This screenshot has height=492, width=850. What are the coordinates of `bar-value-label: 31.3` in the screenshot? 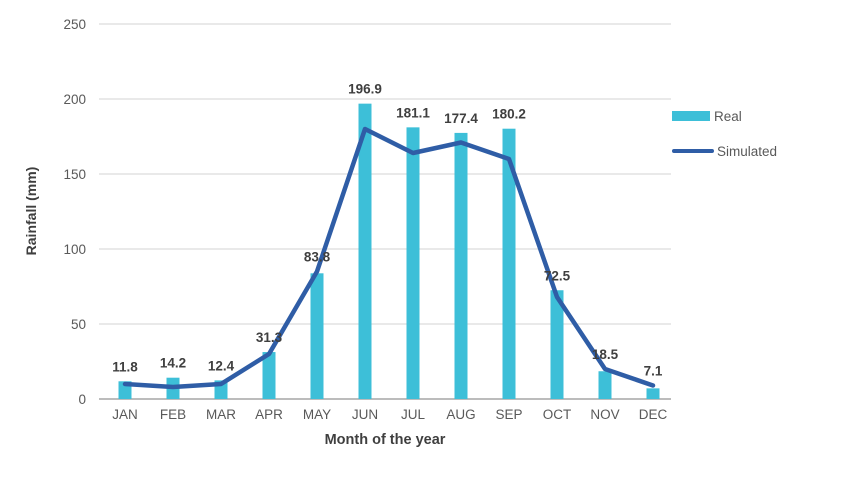 It's located at (269, 337).